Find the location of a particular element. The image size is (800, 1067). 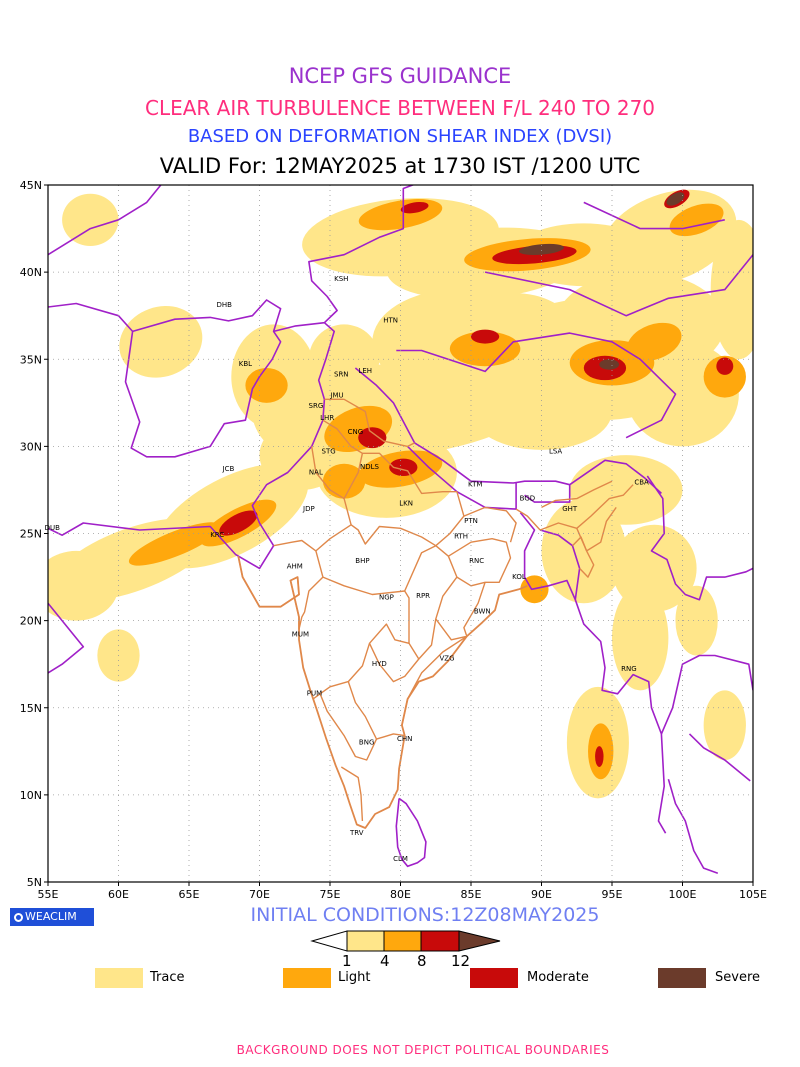

city-label-mum: MUM is located at coordinates (300, 634).